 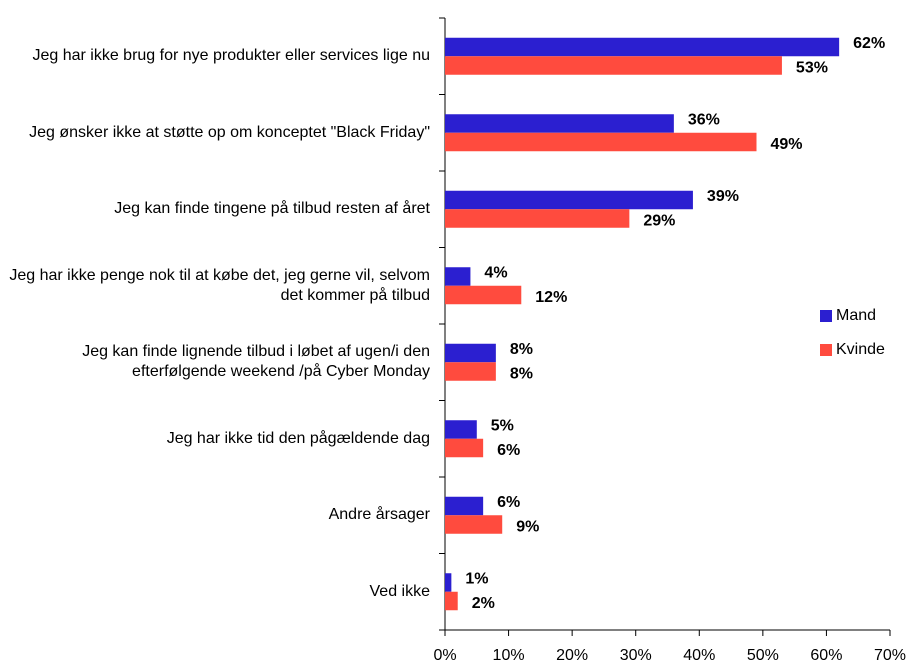 What do you see at coordinates (787, 144) in the screenshot?
I see `value-label: 49%` at bounding box center [787, 144].